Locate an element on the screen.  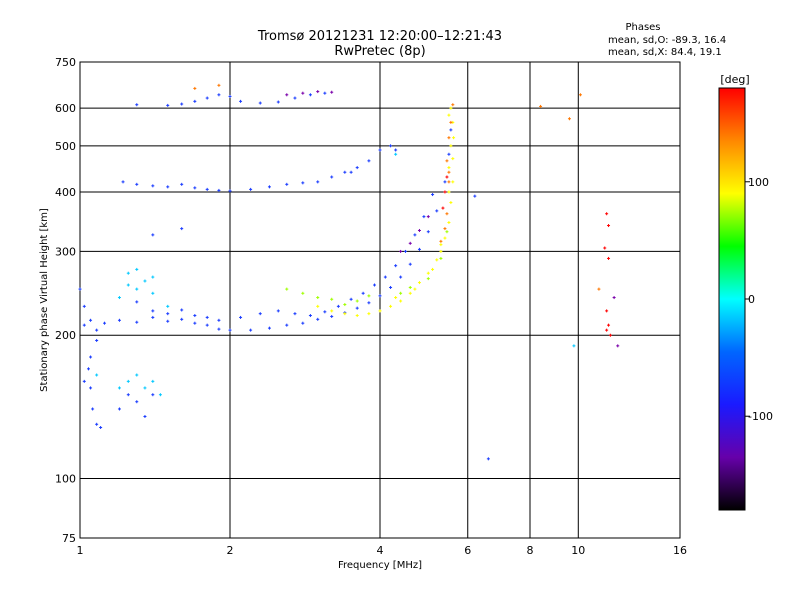
x-tick-label: 1 is located at coordinates (80, 550).